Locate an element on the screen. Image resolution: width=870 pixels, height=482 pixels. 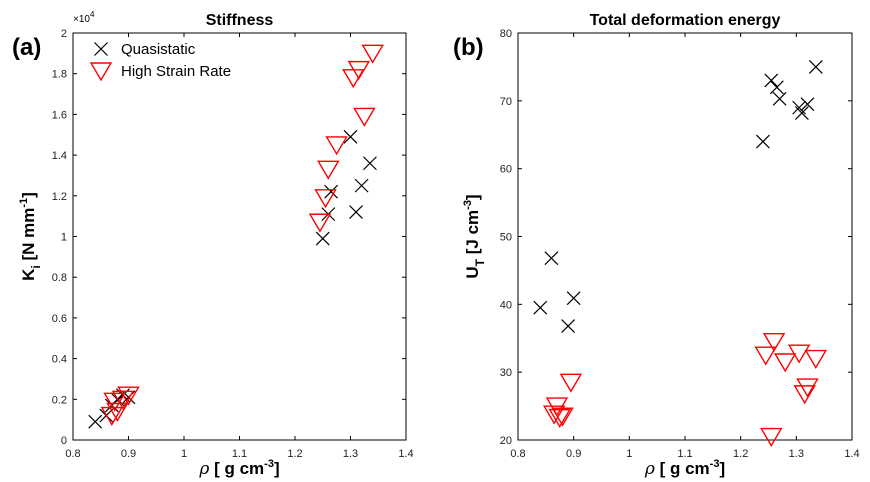
y-label-symbol: K is located at coordinates (28, 274).